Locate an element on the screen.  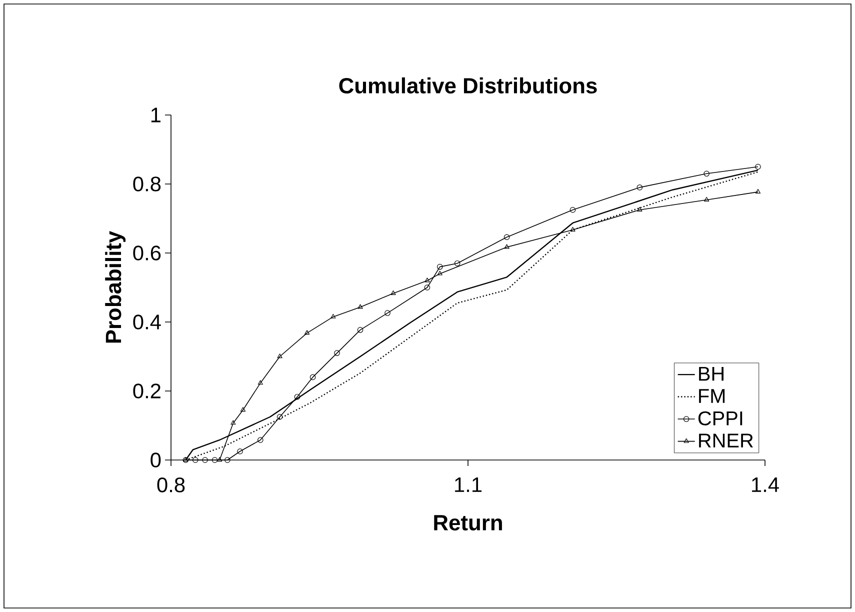
legend-label: BH is located at coordinates (711, 373).